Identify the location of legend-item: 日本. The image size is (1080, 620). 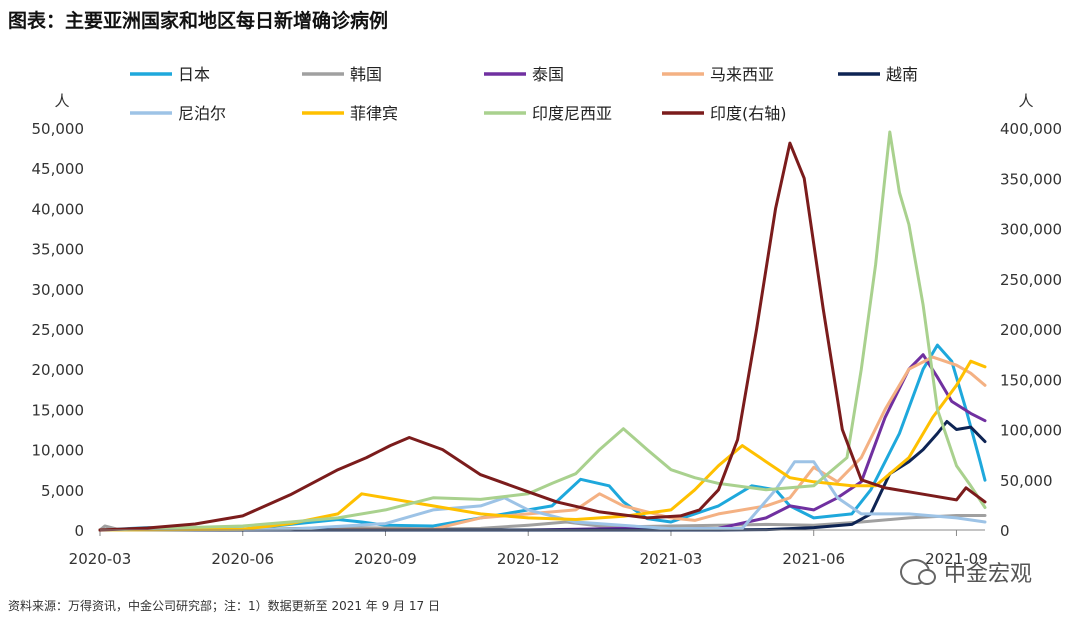
(170, 74).